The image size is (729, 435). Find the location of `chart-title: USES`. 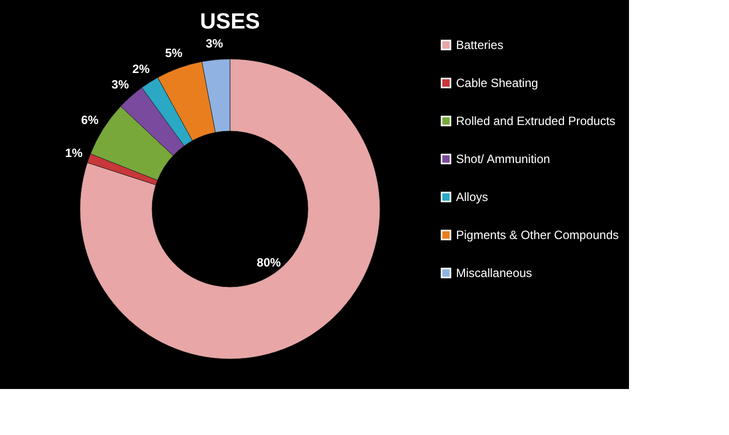

chart-title: USES is located at coordinates (230, 21).